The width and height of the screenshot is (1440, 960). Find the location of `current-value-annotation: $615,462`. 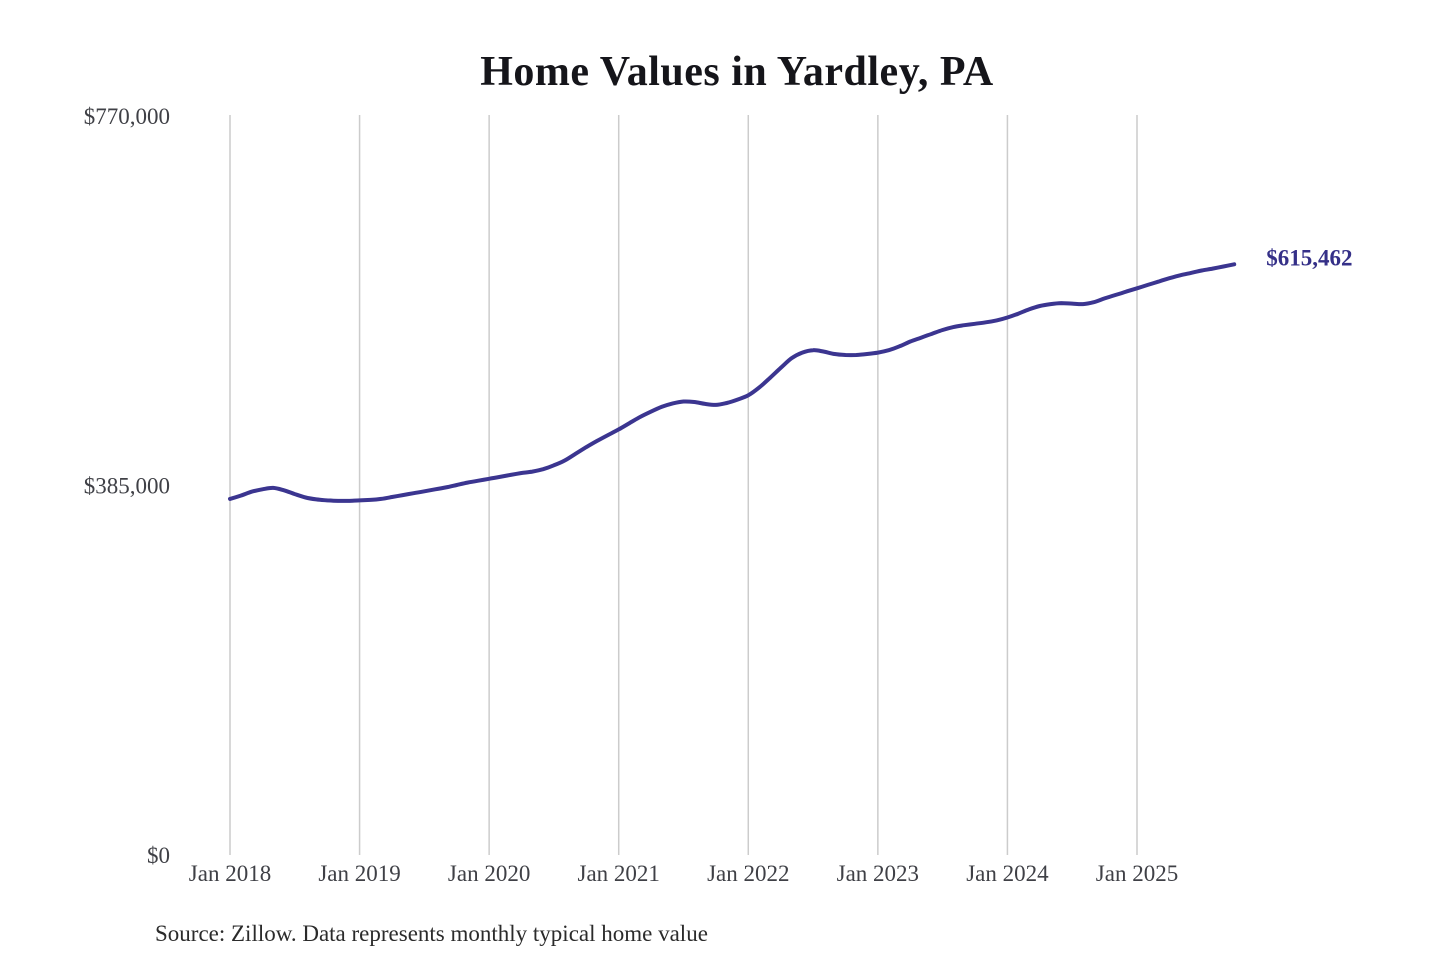

current-value-annotation: $615,462 is located at coordinates (1309, 257).